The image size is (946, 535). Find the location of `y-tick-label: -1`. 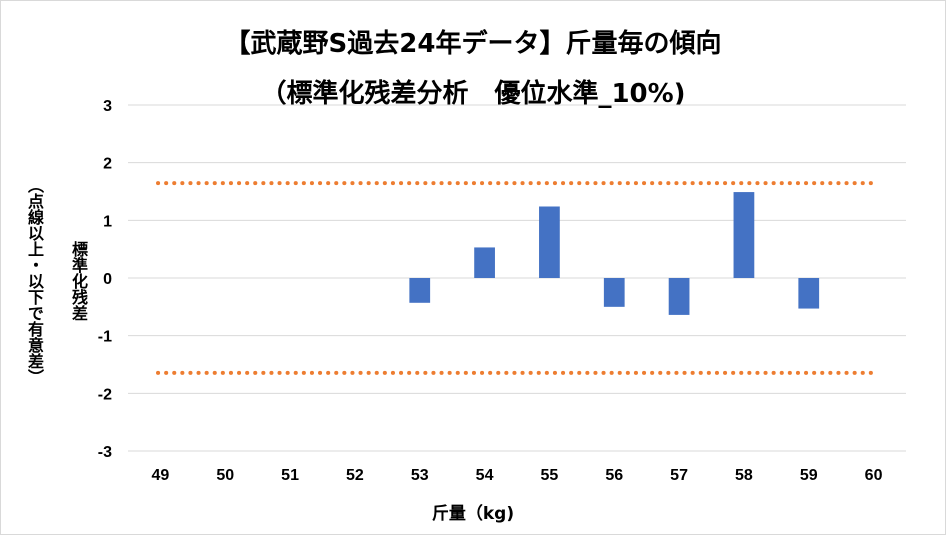

y-tick-label: -1 is located at coordinates (105, 337).